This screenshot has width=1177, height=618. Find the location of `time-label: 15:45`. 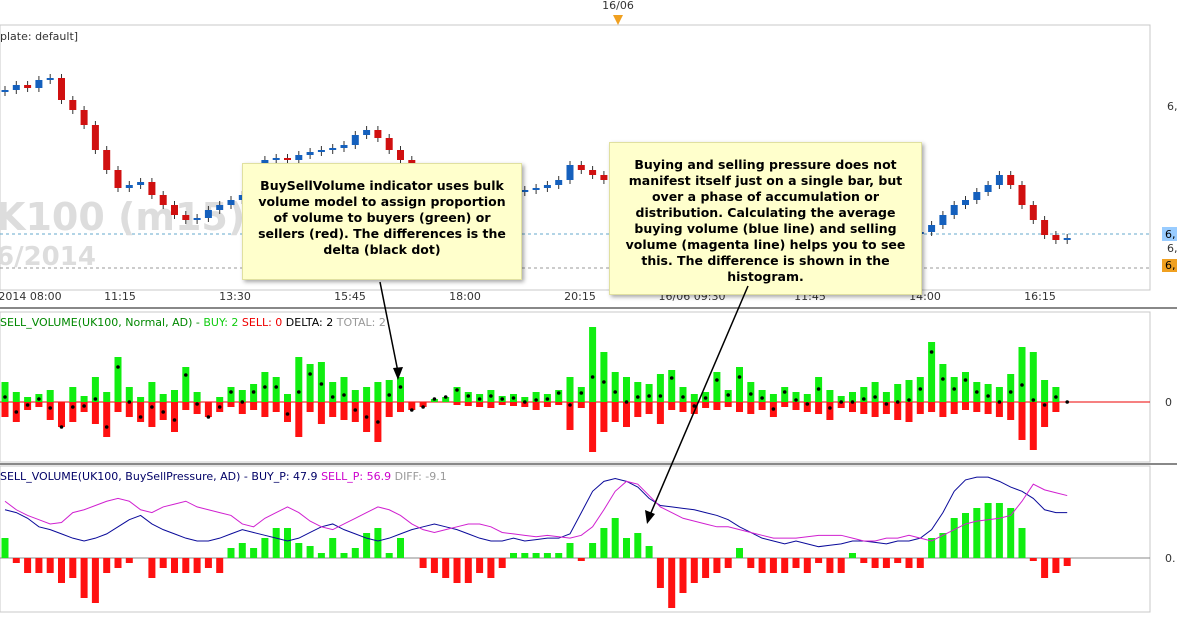

time-label: 15:45 is located at coordinates (350, 296).